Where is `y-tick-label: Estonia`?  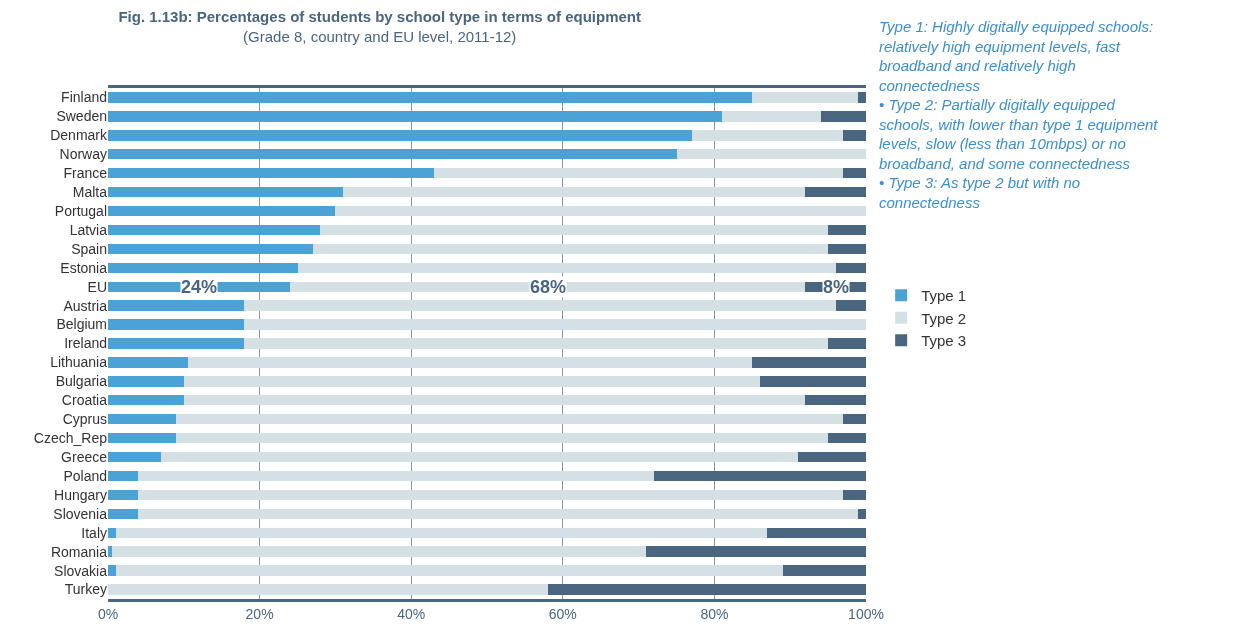
y-tick-label: Estonia is located at coordinates (84, 267).